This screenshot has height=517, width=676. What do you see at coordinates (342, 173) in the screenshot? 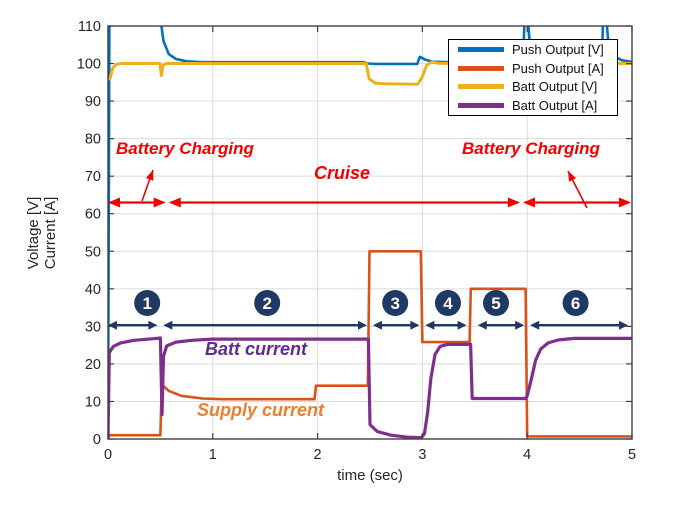
I see `cruise-annotation: Cruise` at bounding box center [342, 173].